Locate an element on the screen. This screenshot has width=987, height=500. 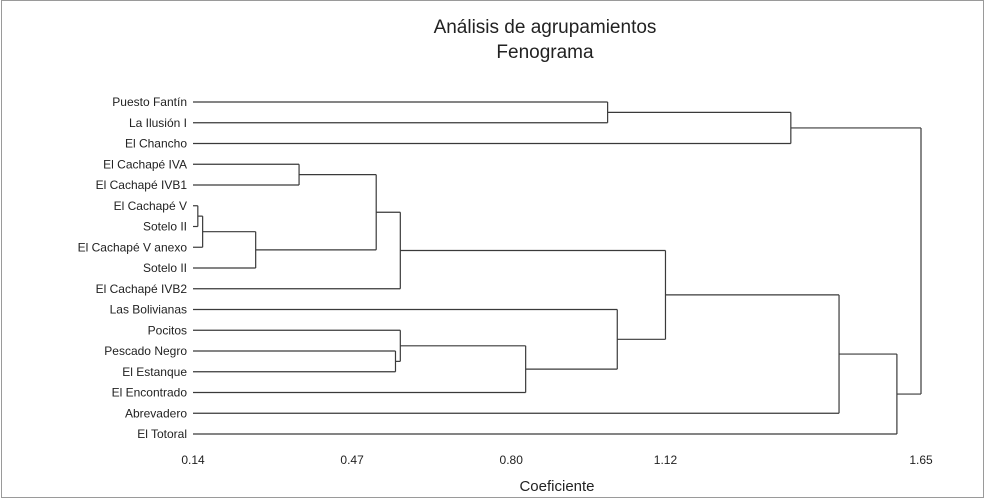
leaf-label: La Ilusión I is located at coordinates (158, 123).